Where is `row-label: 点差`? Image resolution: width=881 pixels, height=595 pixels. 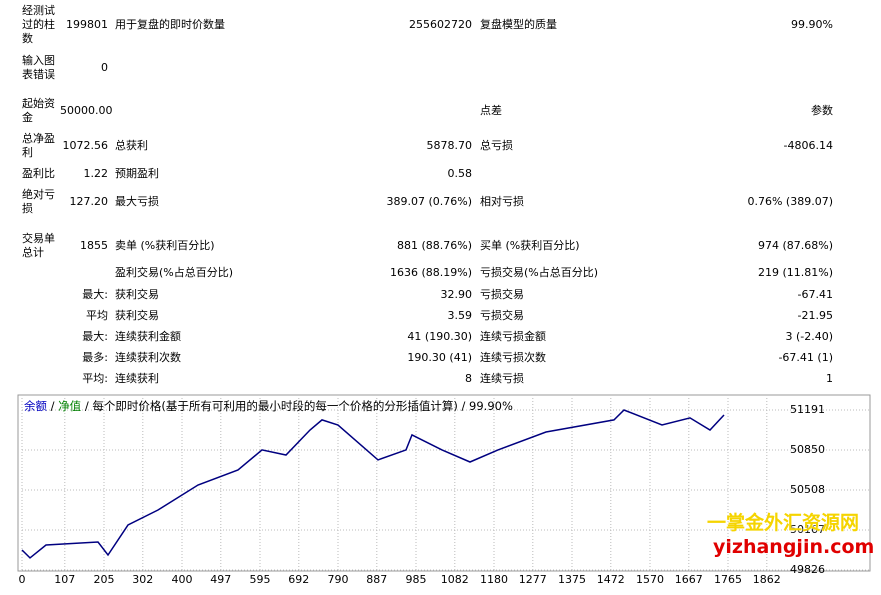
row-label: 点差 is located at coordinates (491, 110).